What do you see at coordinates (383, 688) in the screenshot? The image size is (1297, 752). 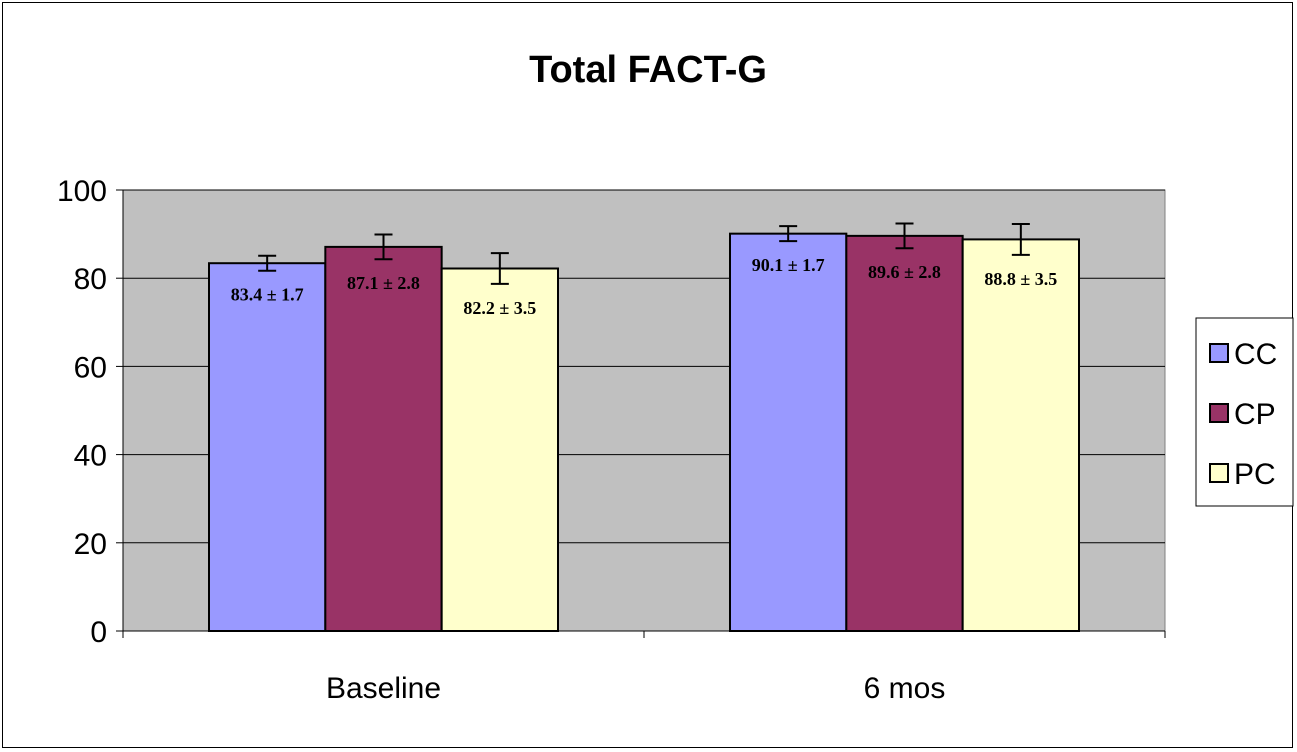 I see `x-tick-label: Baseline` at bounding box center [383, 688].